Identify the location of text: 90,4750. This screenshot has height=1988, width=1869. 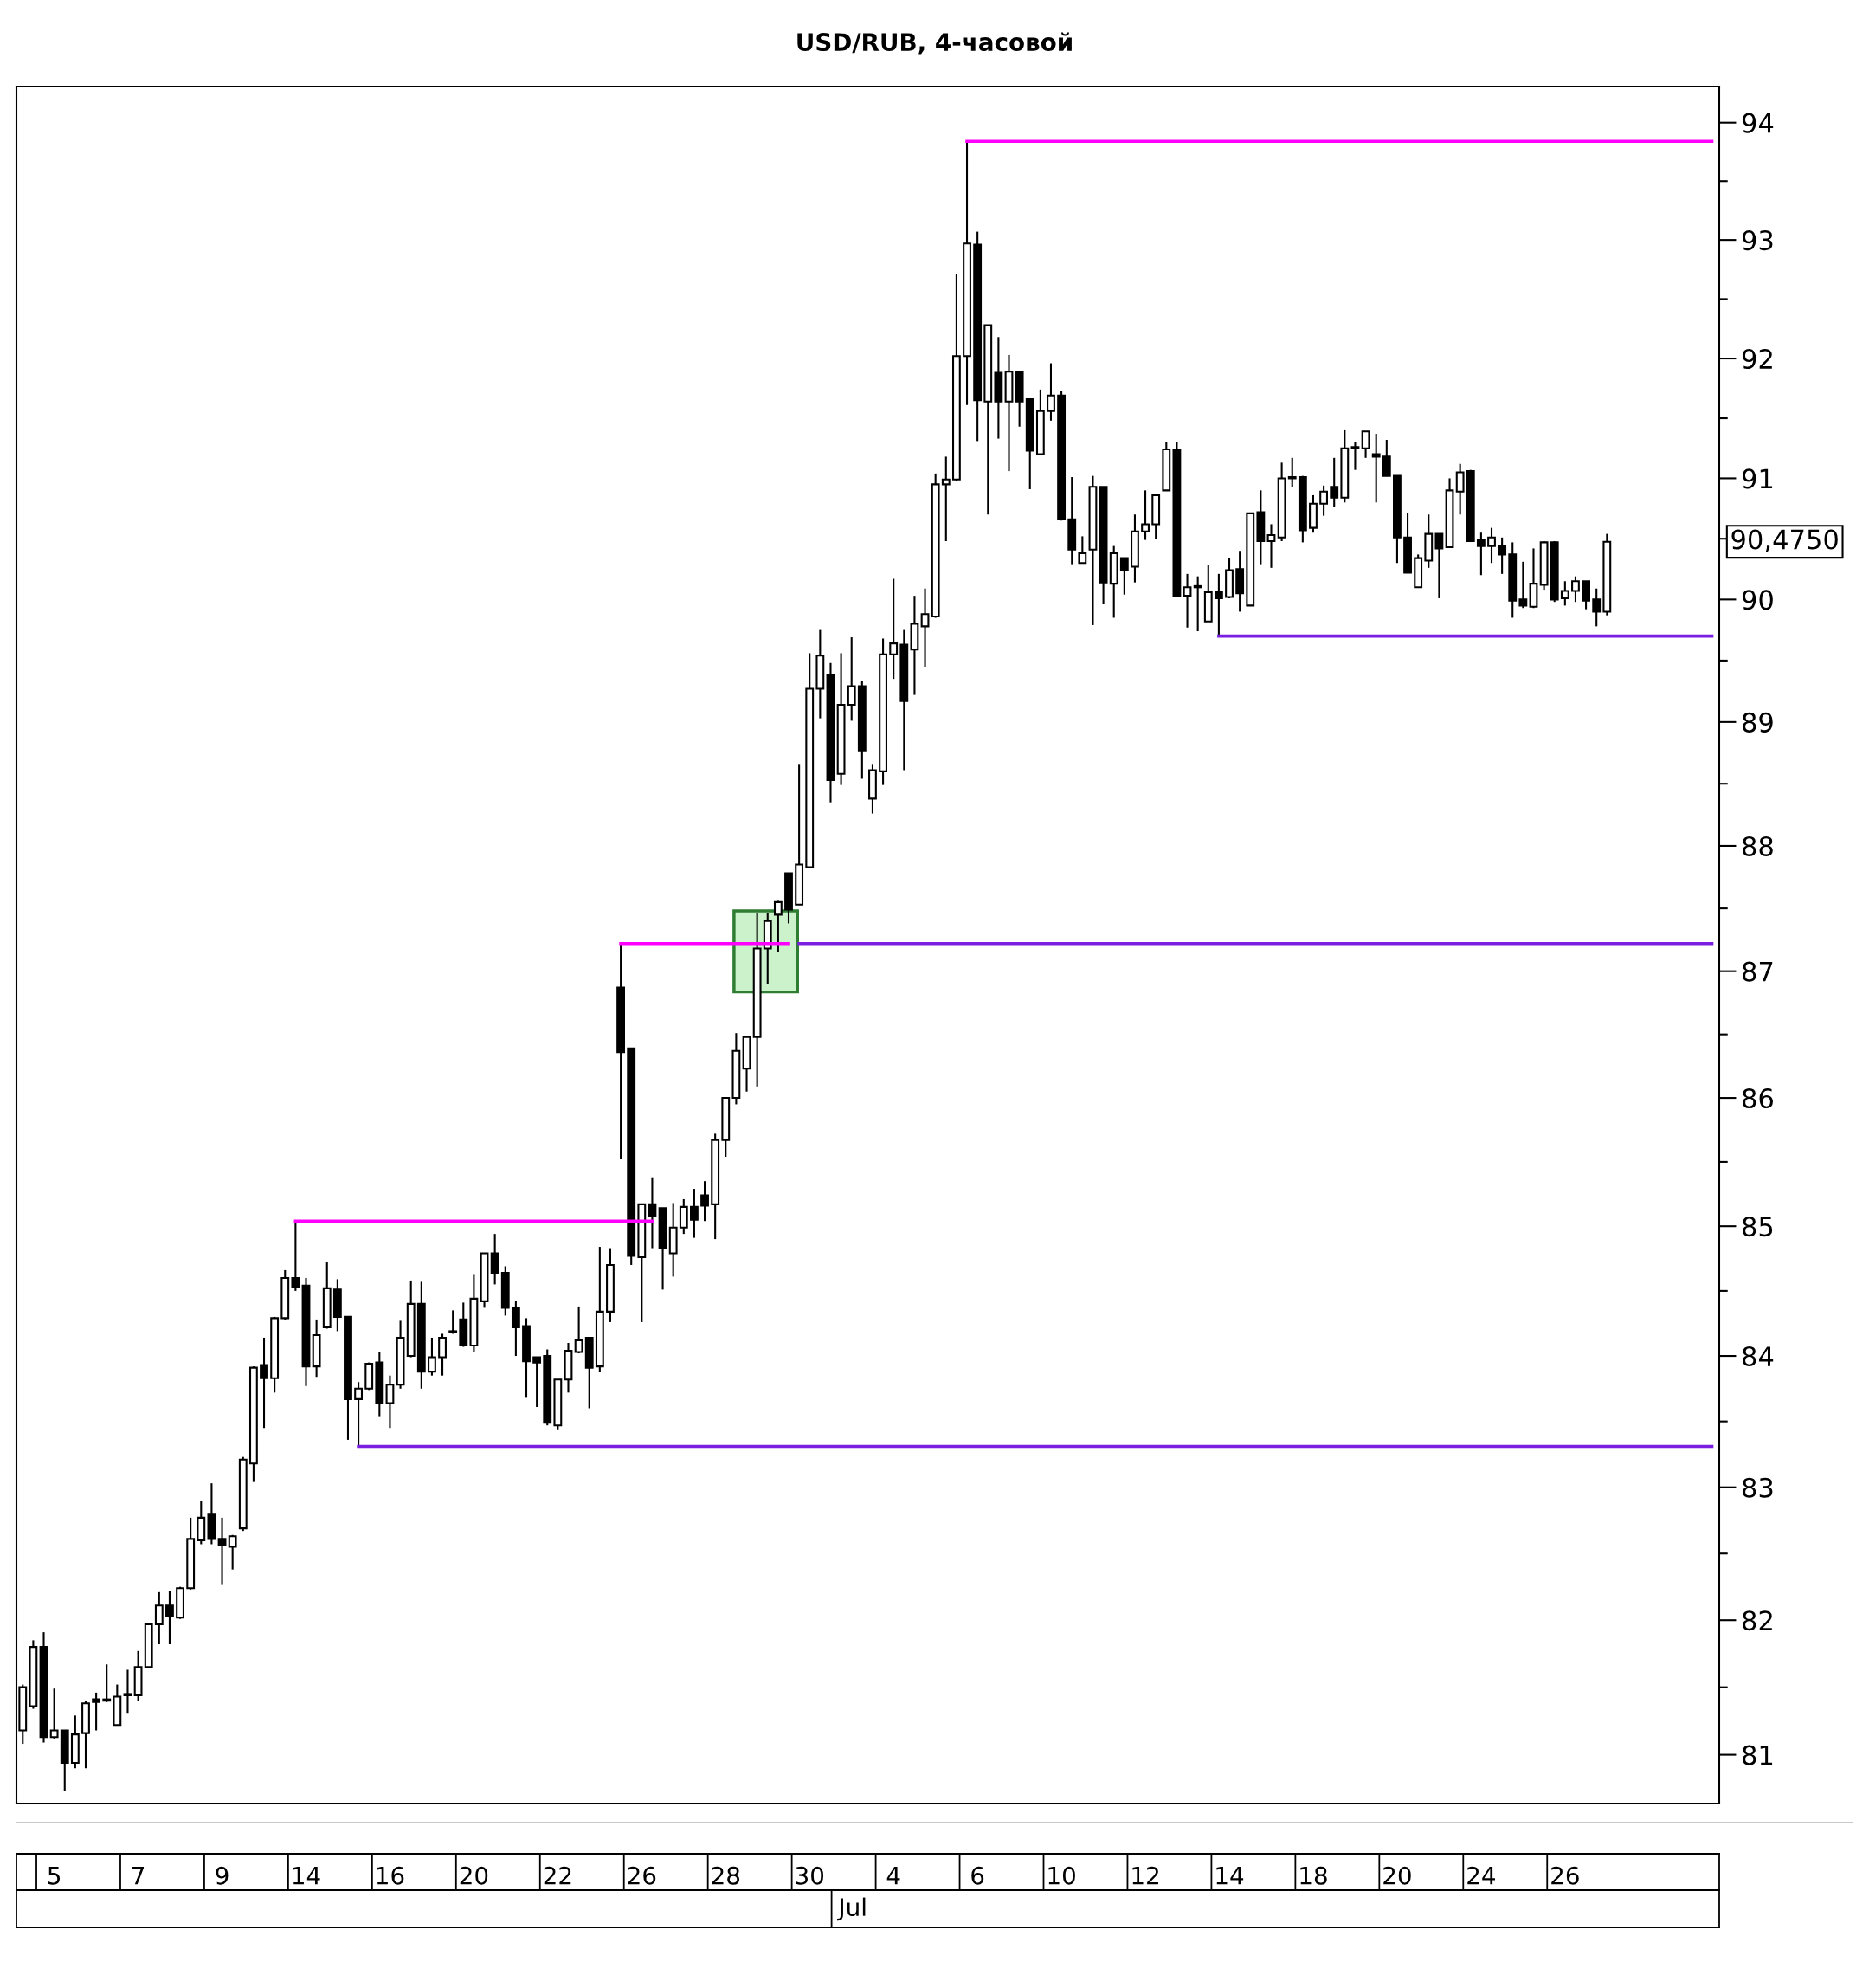
(1785, 540).